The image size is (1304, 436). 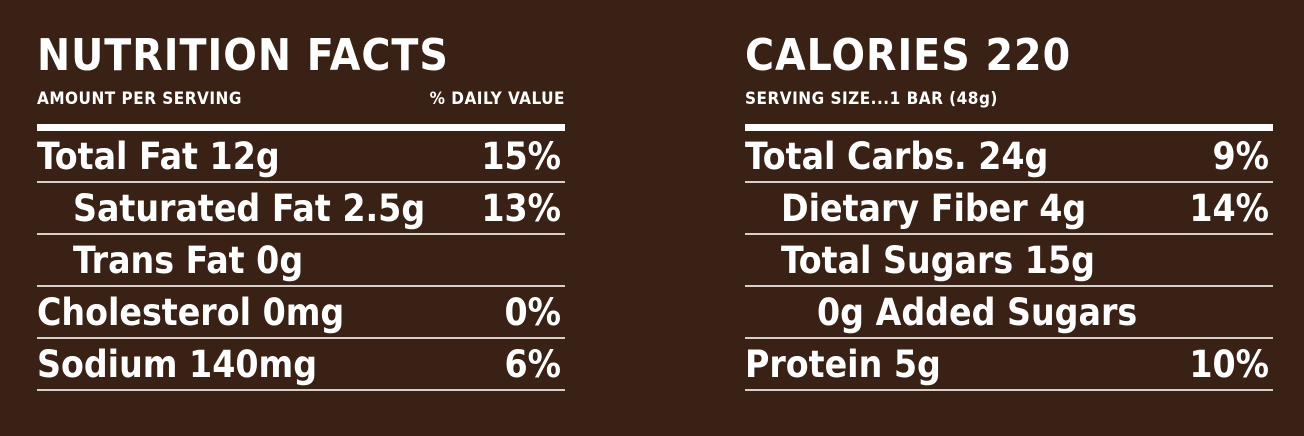 I want to click on nutrient-label: Trans Fat 0g, so click(x=188, y=260).